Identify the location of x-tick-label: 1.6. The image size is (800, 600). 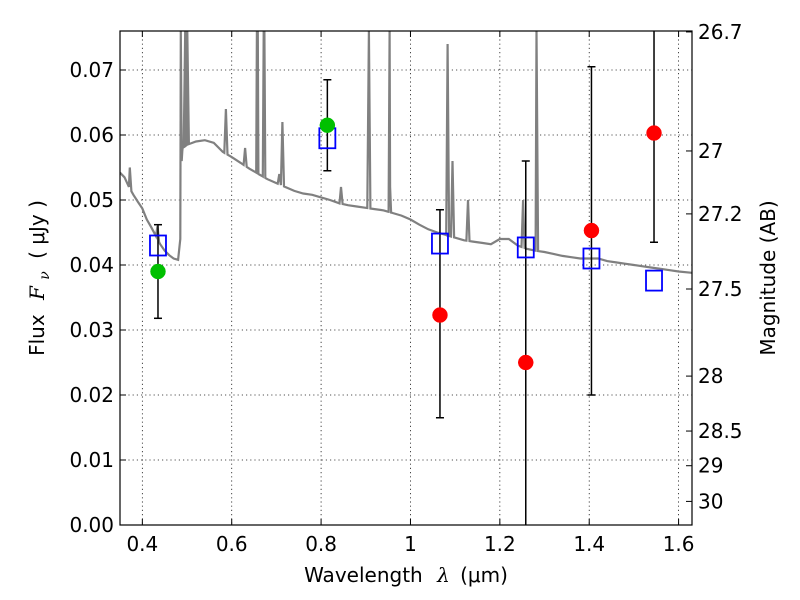
(679, 544).